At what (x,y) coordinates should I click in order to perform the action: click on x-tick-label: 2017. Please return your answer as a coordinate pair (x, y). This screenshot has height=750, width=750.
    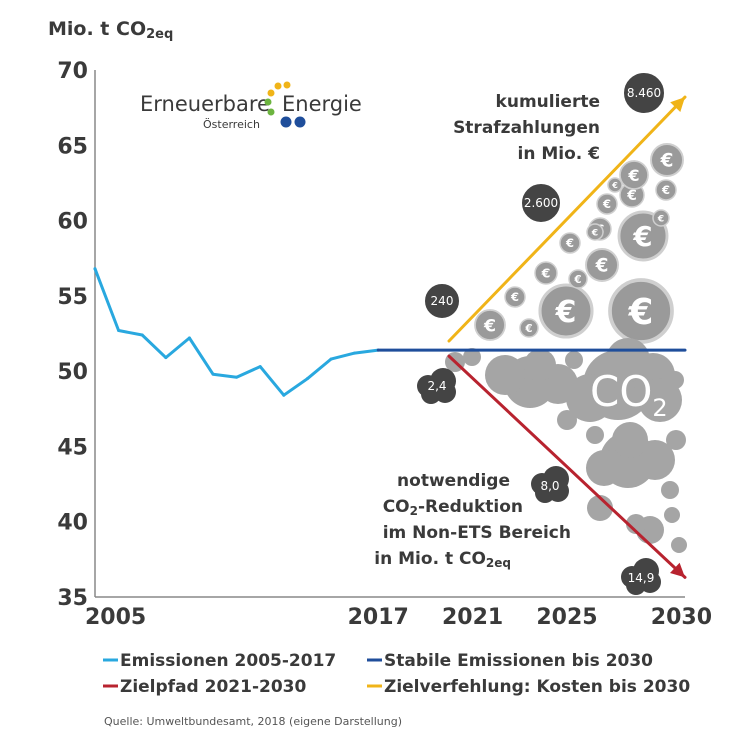
    Looking at the image, I should click on (378, 617).